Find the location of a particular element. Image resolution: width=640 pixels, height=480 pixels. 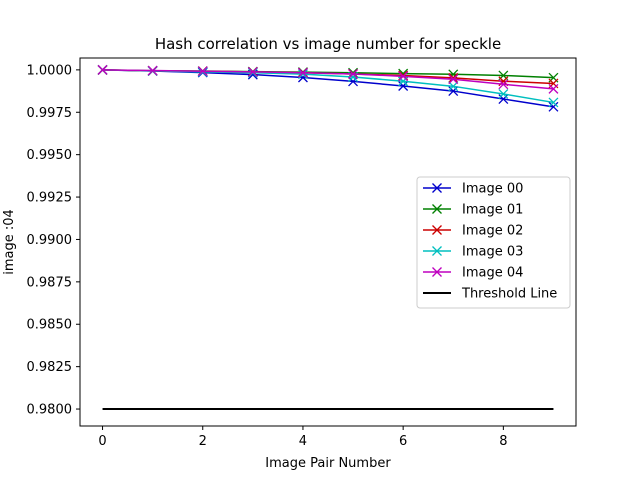

y-tick-label: 0.9950 is located at coordinates (50, 155).